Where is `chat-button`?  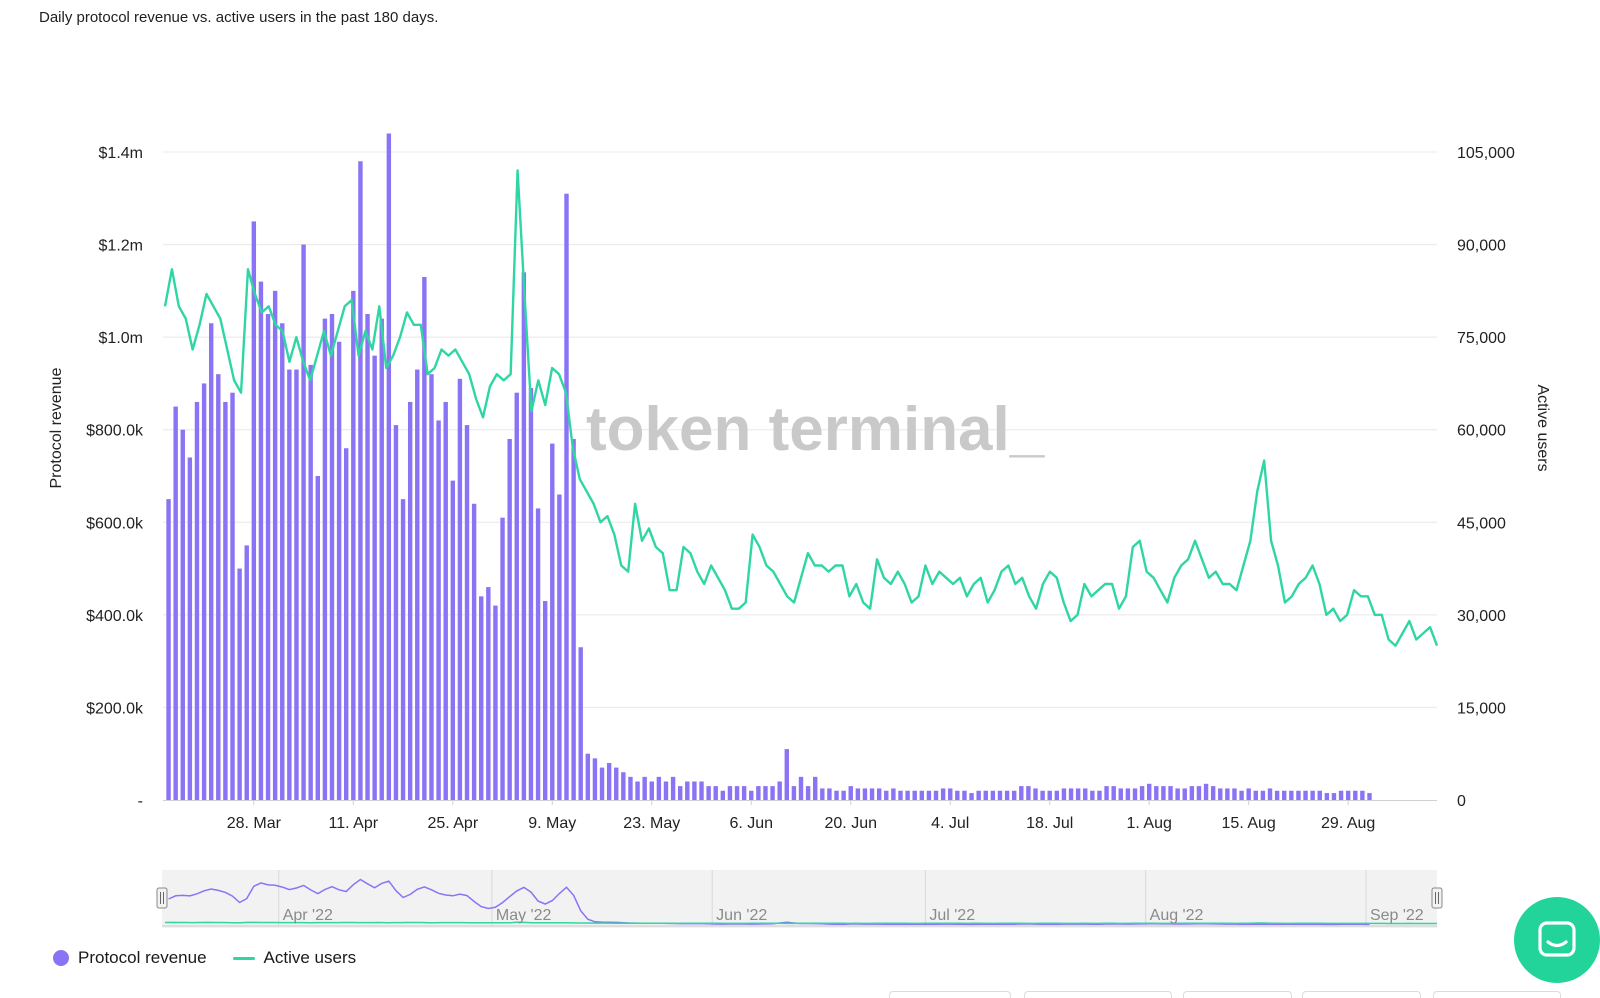
chat-button is located at coordinates (1557, 940).